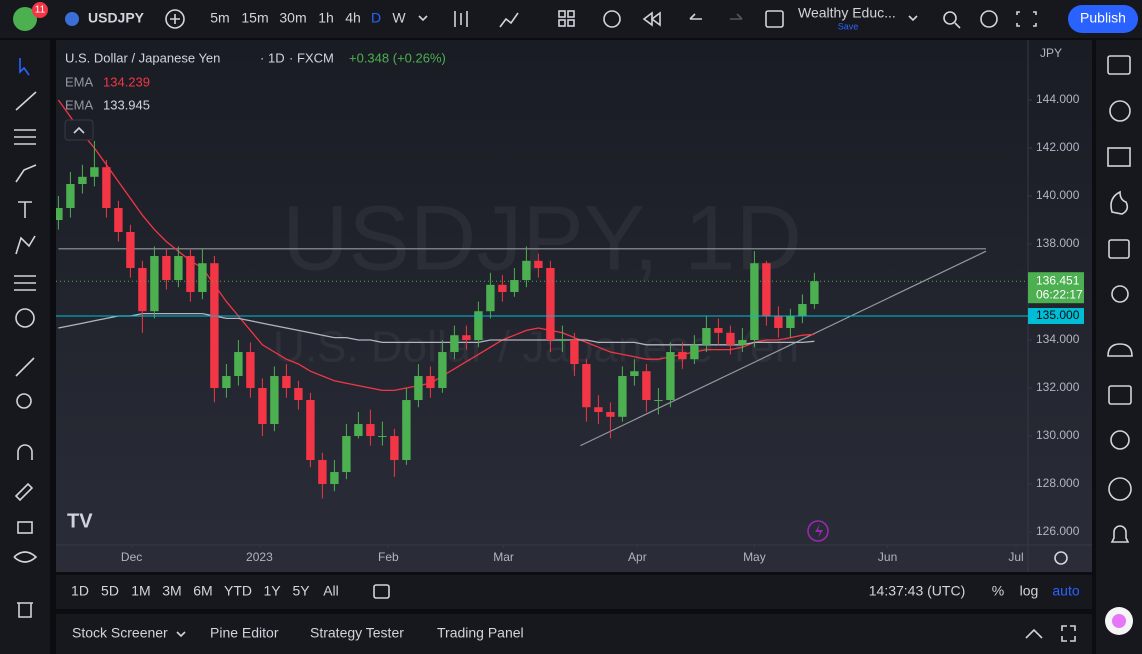 This screenshot has width=1142, height=654. What do you see at coordinates (79, 130) in the screenshot?
I see `collapse-legend` at bounding box center [79, 130].